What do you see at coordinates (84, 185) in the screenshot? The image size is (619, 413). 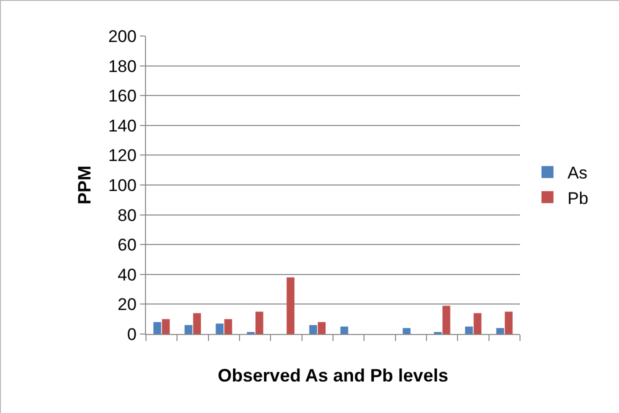 I see `y-axis-title: PPM` at bounding box center [84, 185].